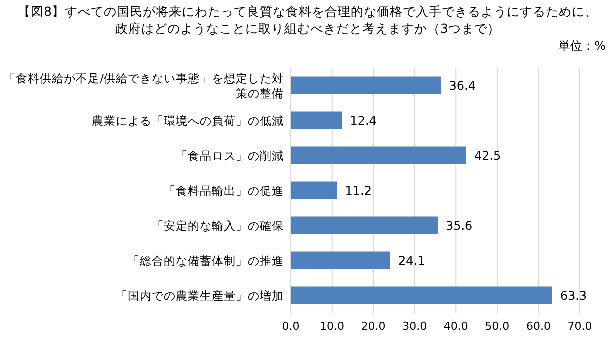  Describe the element at coordinates (574, 296) in the screenshot. I see `data-label: 63.3` at that location.